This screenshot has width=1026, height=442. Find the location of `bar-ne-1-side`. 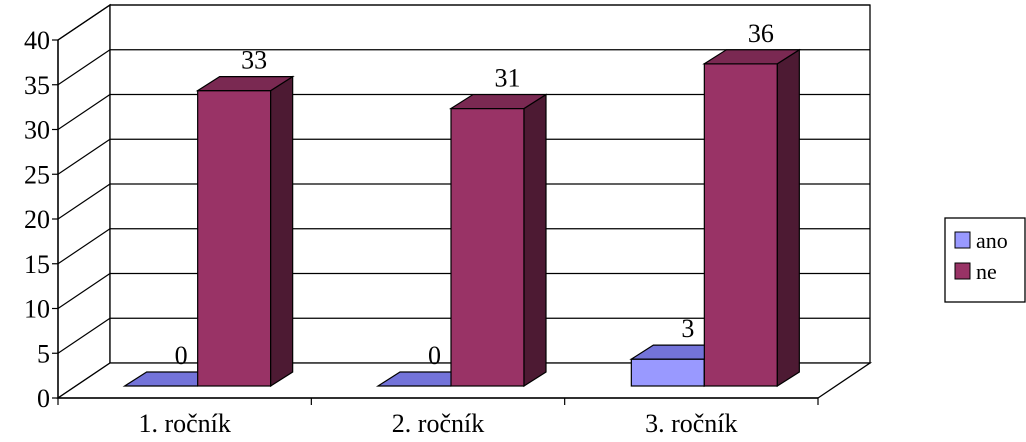

bar-ne-1-side is located at coordinates (282, 231).